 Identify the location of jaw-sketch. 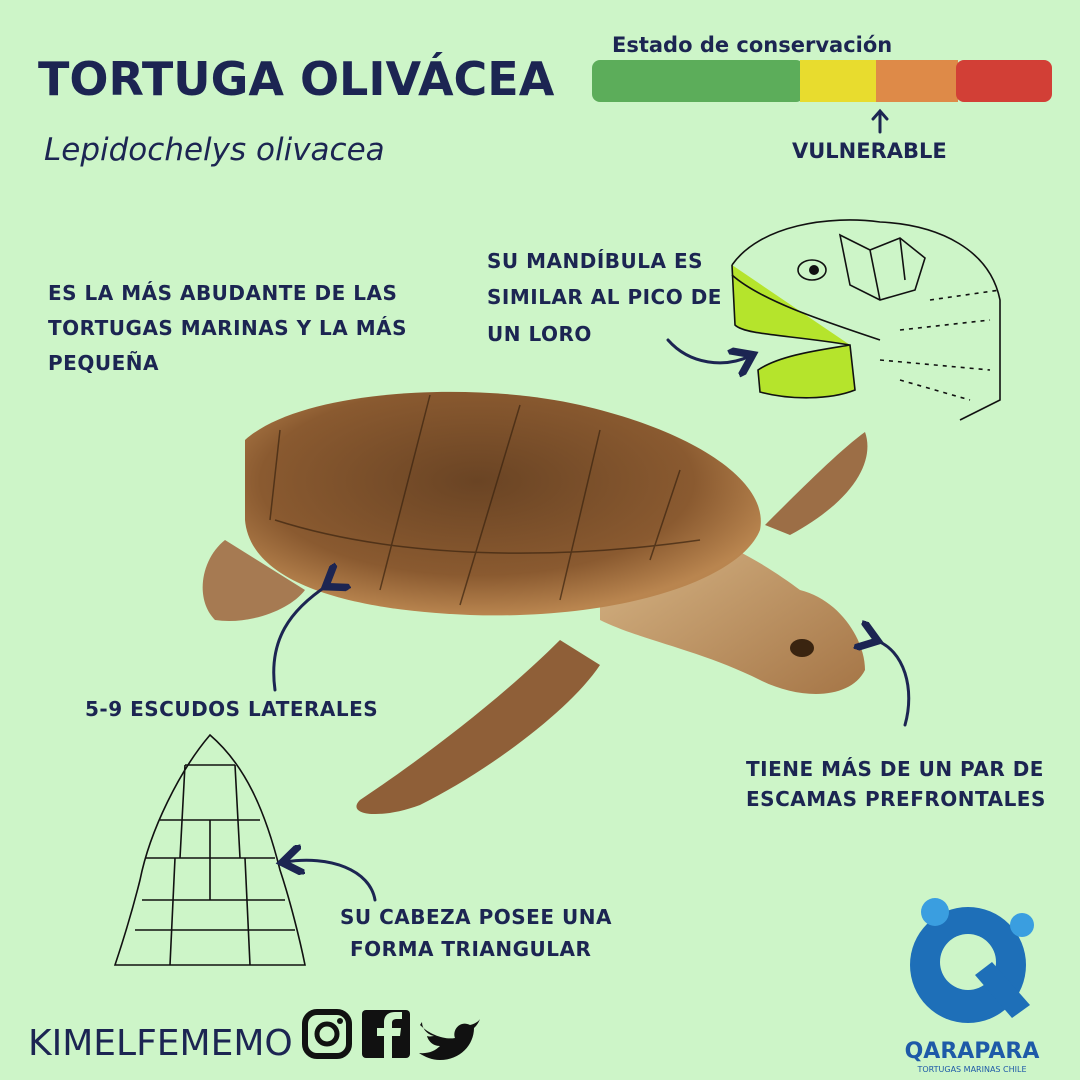
(866, 320).